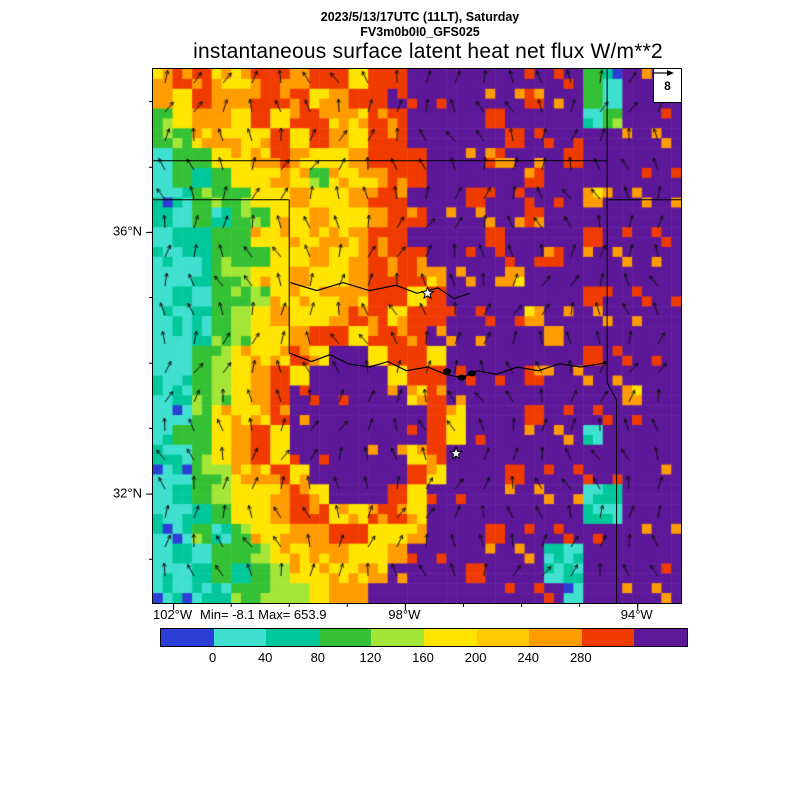  I want to click on colorbar-ticks: 0 40 80 120 160 200 240 280, so click(423, 658).